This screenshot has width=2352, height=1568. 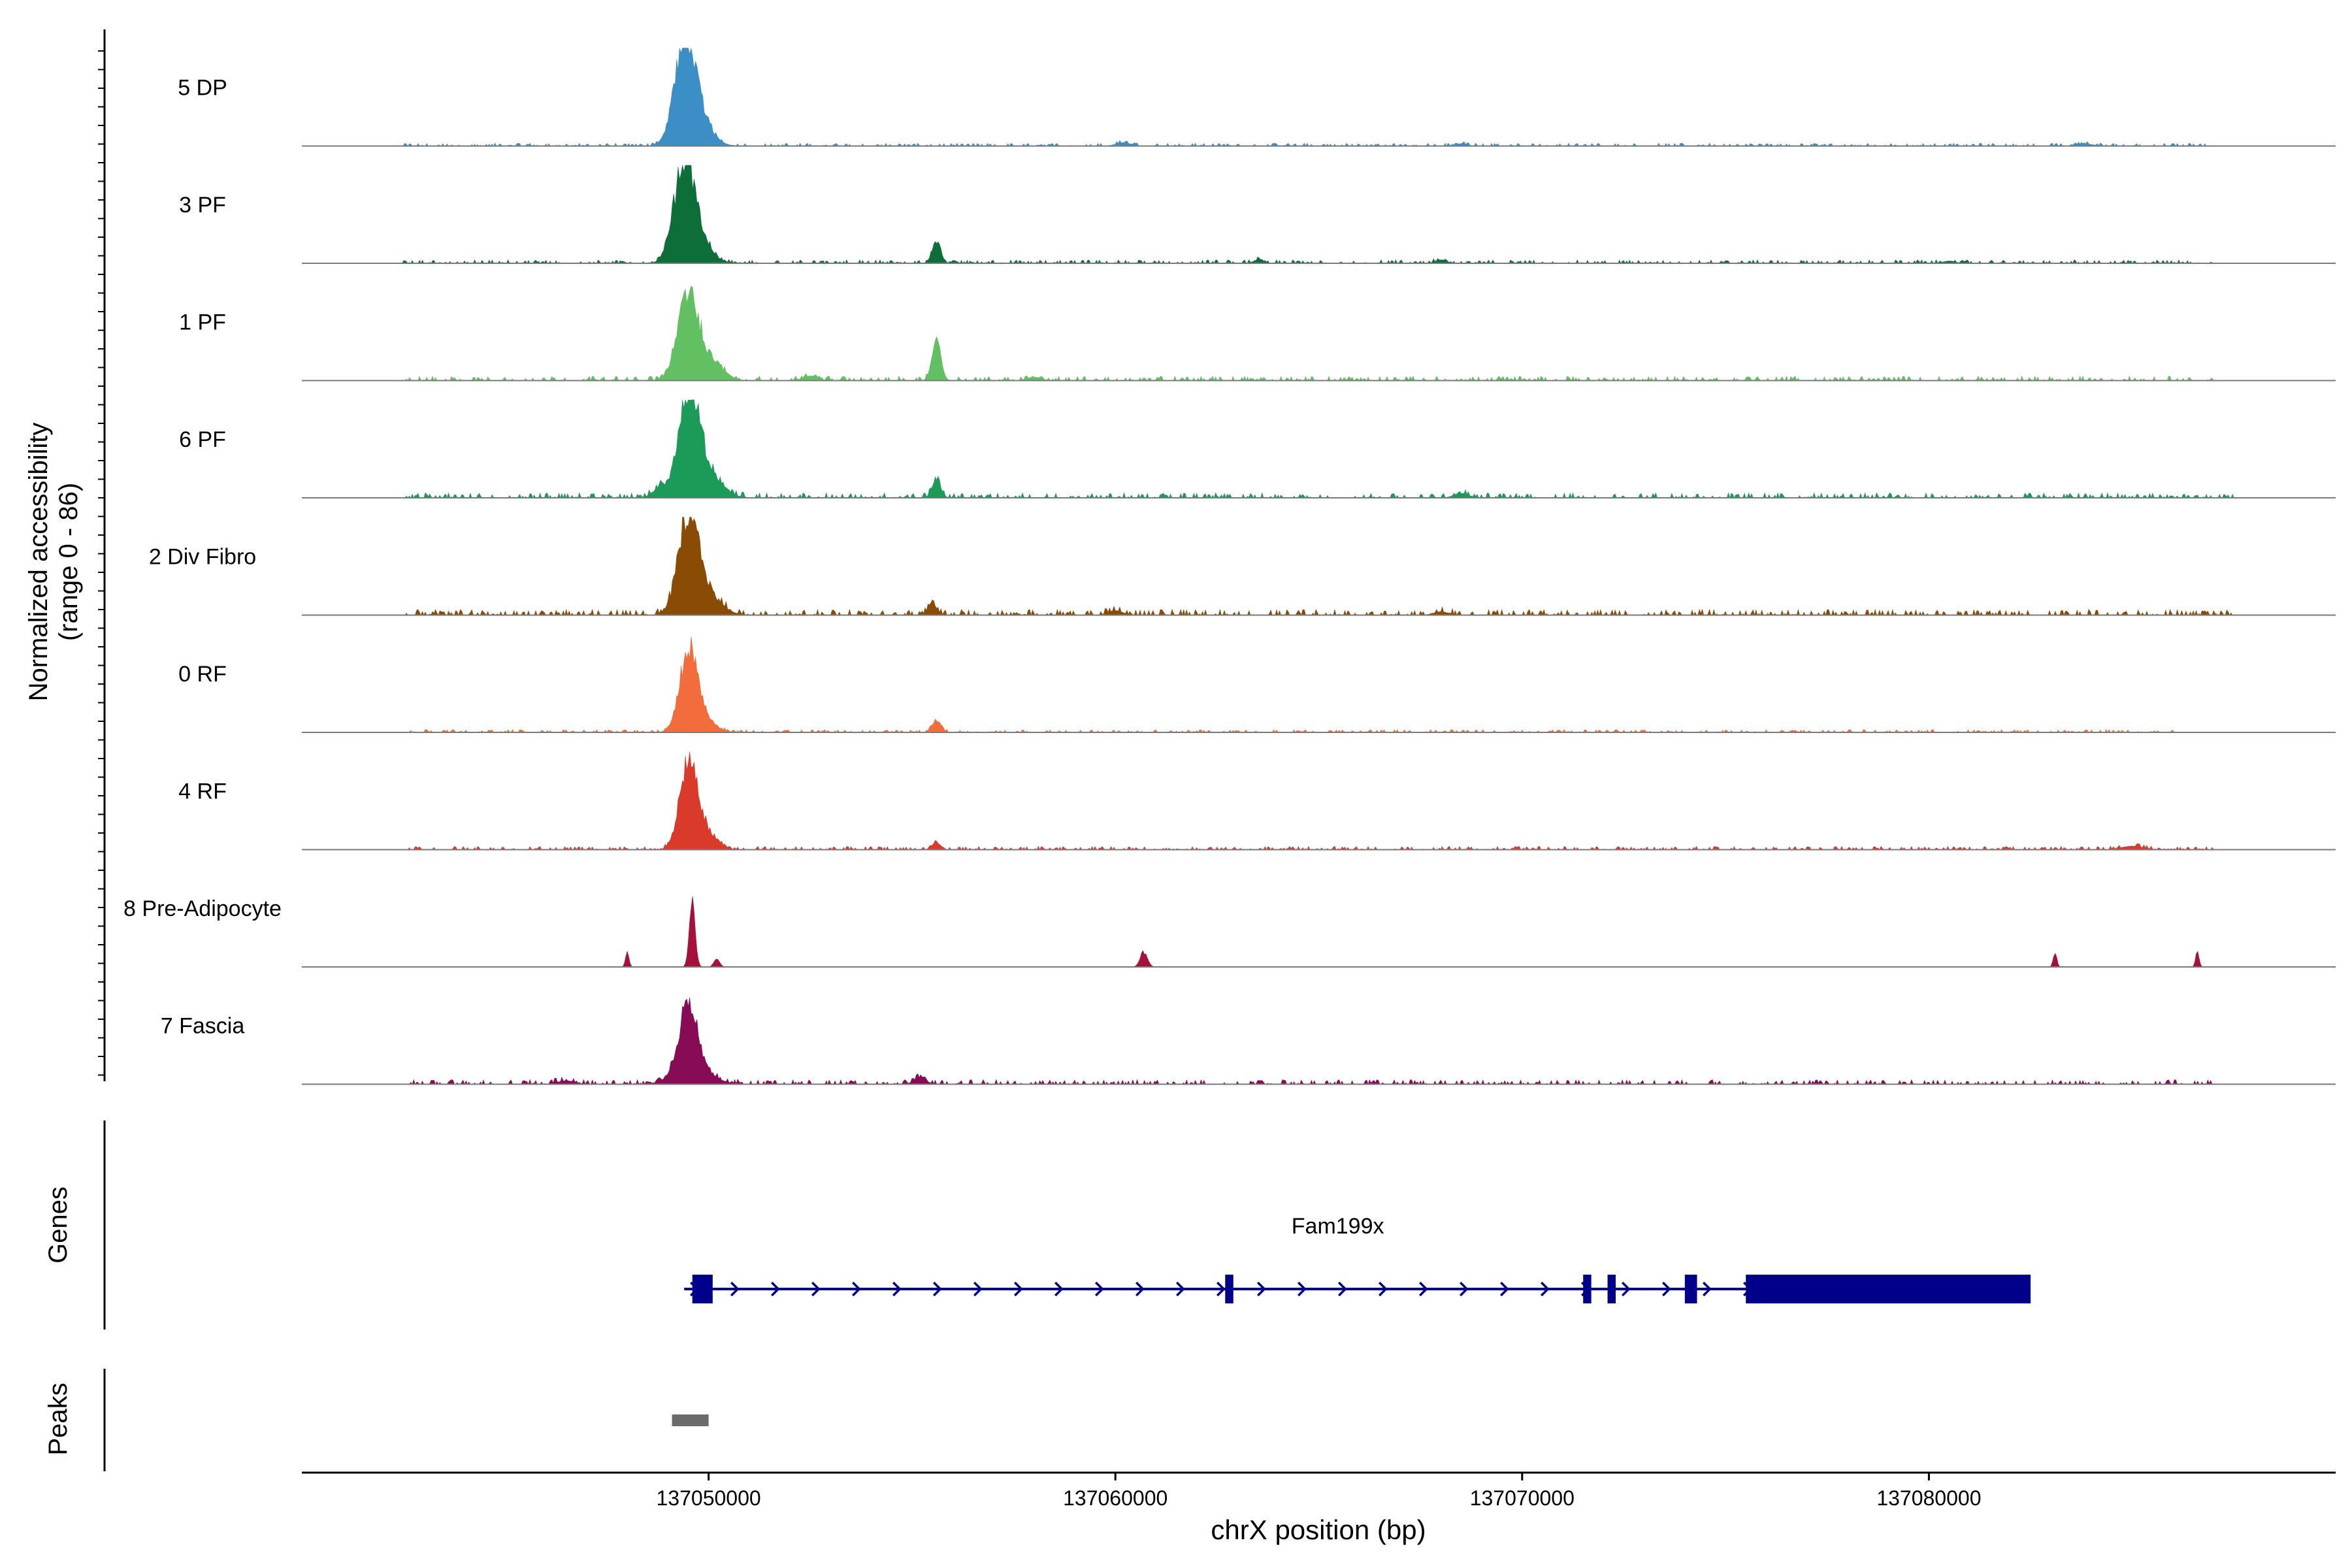 What do you see at coordinates (58, 1225) in the screenshot?
I see `genes-panel-title: Genes` at bounding box center [58, 1225].